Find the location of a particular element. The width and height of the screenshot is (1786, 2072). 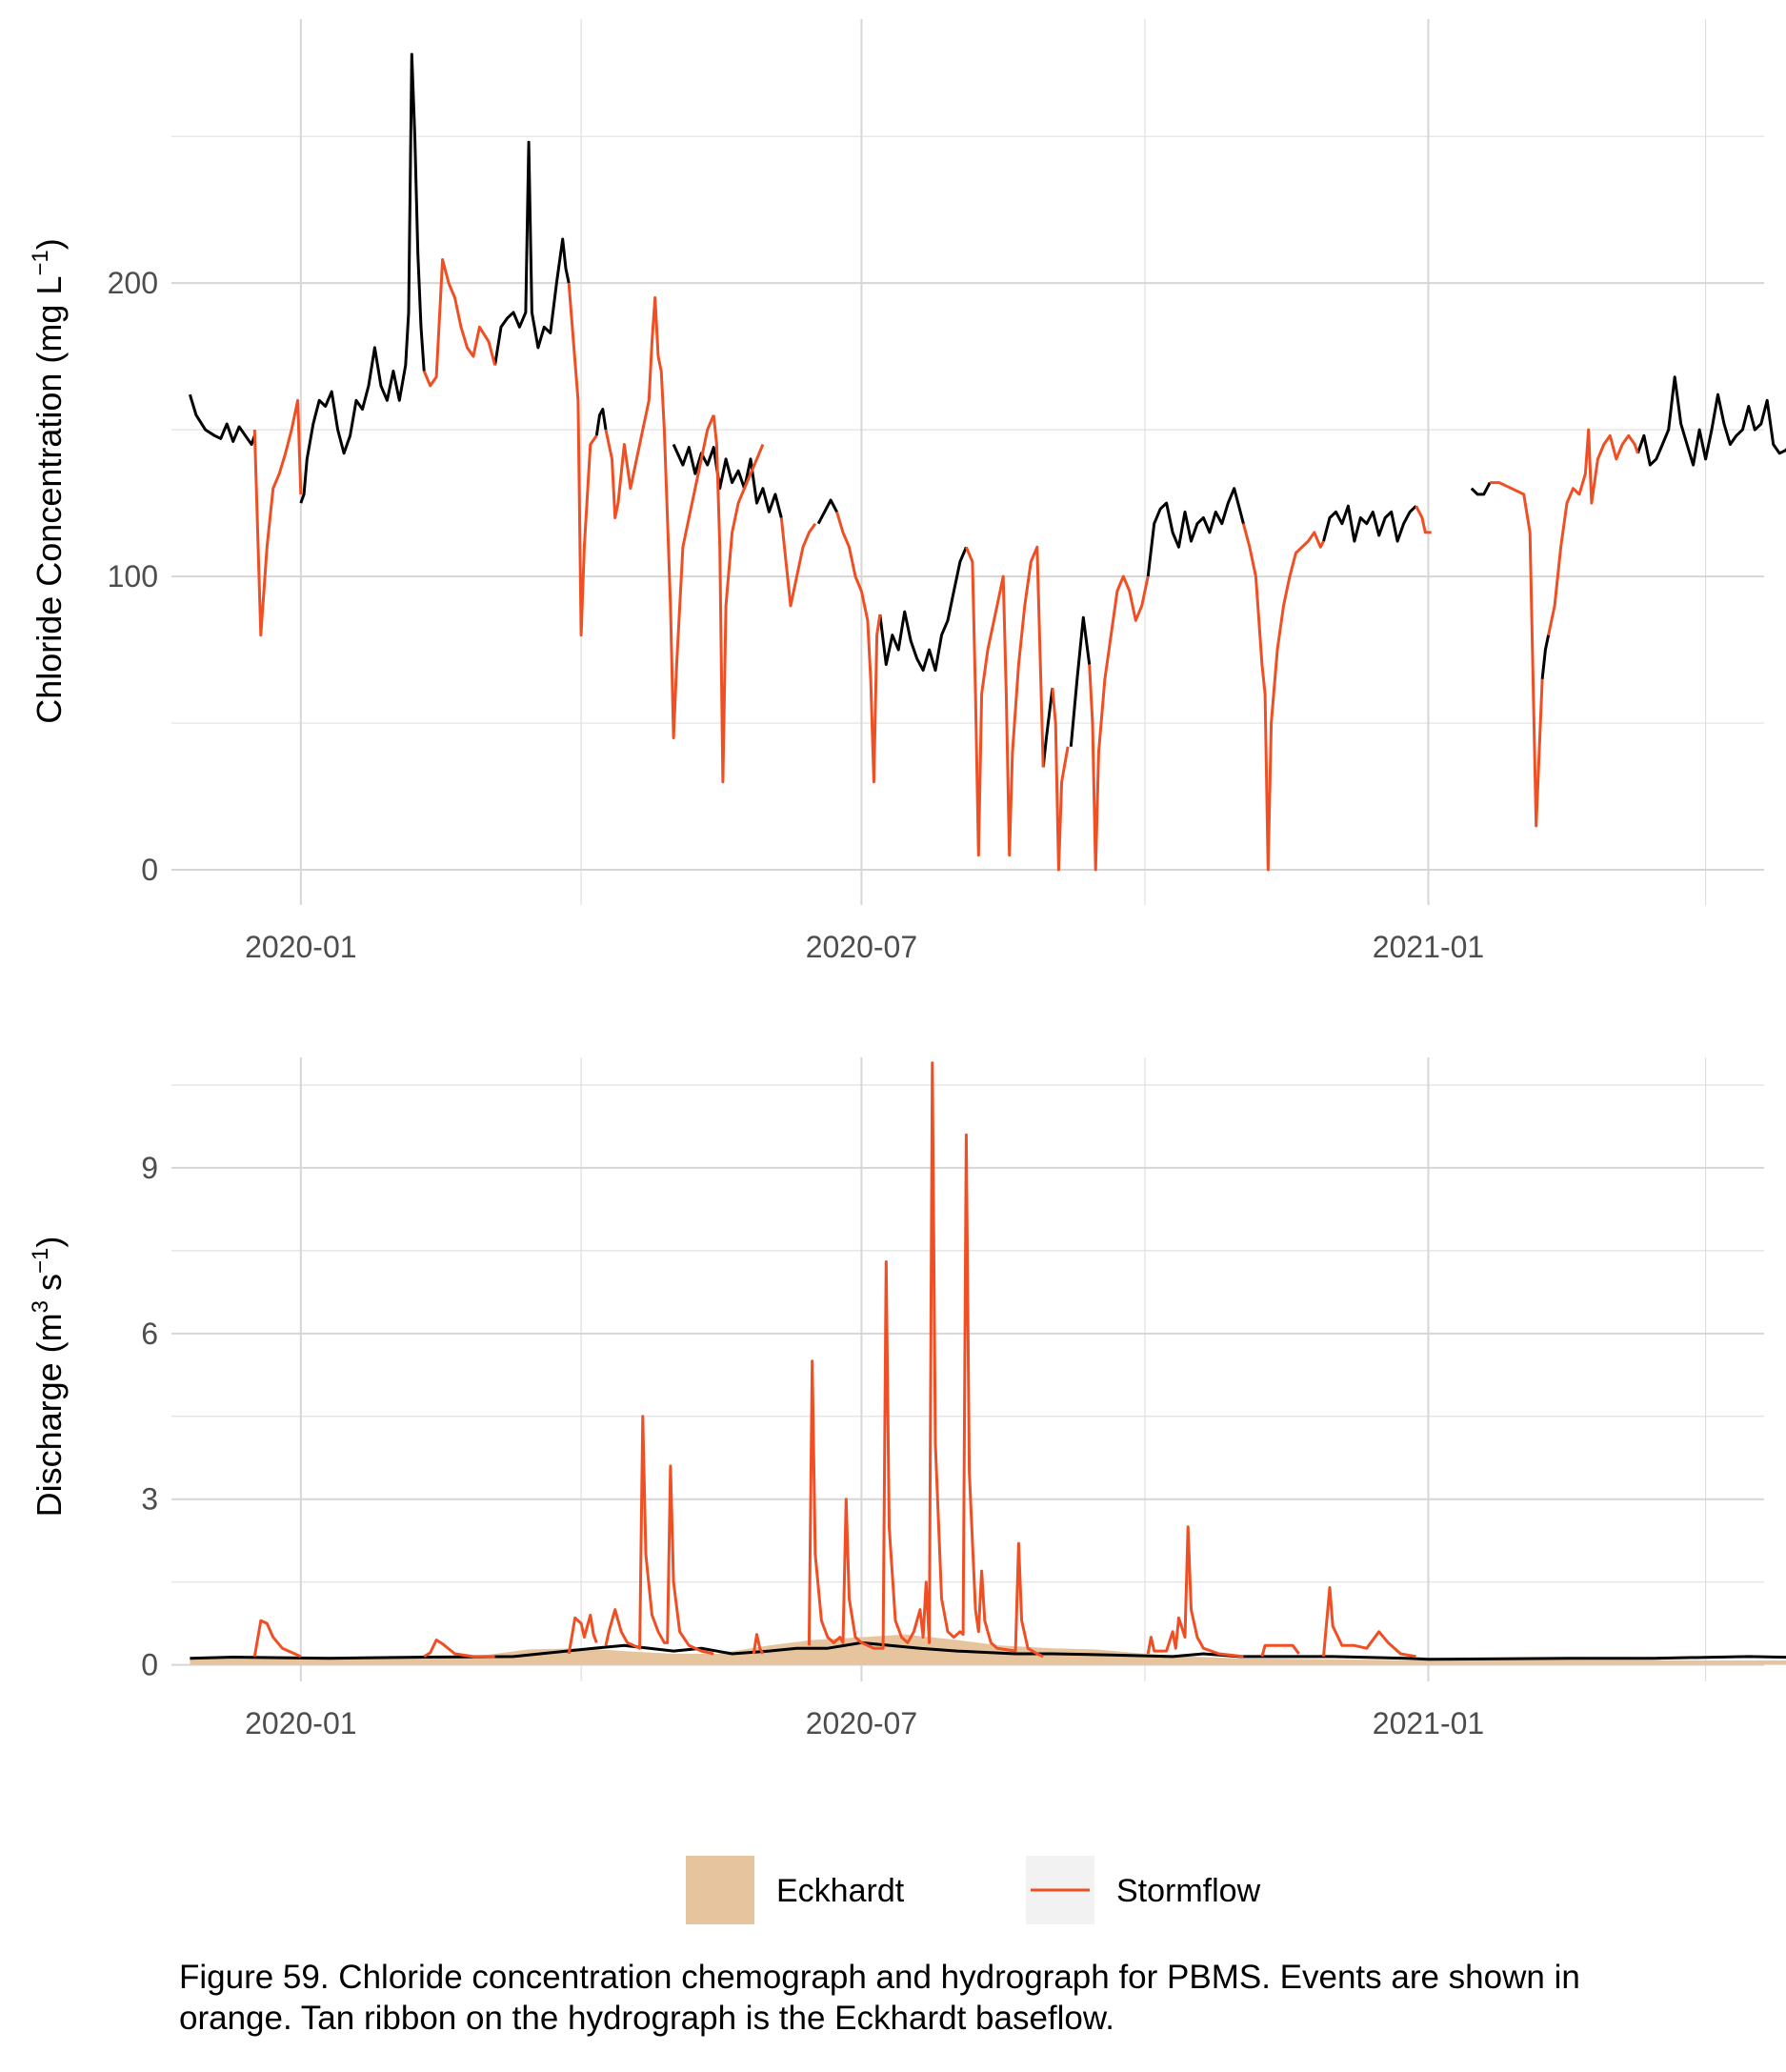

chemograph-x-tick-labels: 2020-01 2020-07 2021-01 is located at coordinates (865, 947).